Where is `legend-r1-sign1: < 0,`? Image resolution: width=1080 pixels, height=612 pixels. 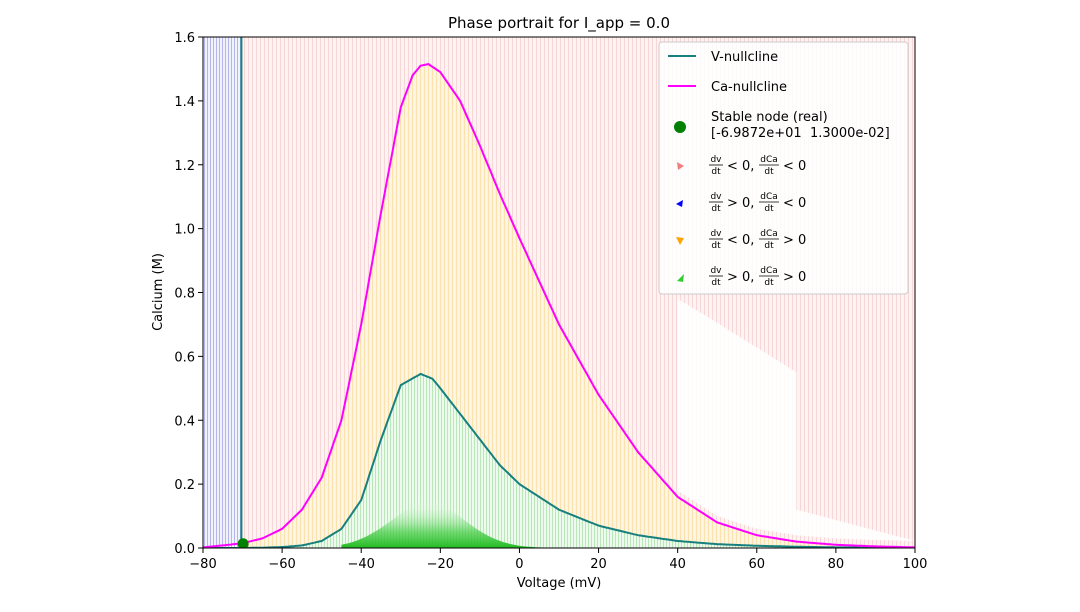
legend-r1-sign1: < 0, is located at coordinates (740, 166).